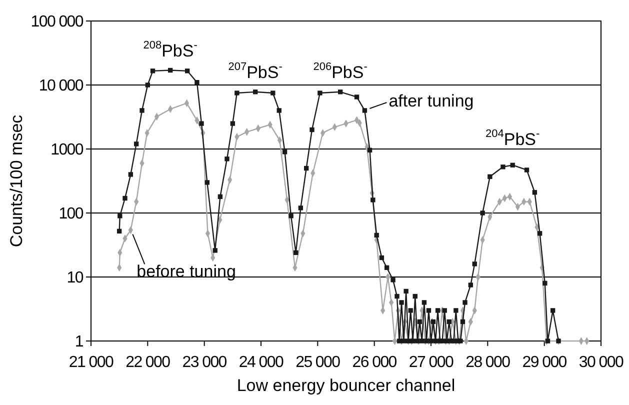 This screenshot has width=629, height=405. What do you see at coordinates (67, 150) in the screenshot?
I see `y-tick-label: 1000` at bounding box center [67, 150].